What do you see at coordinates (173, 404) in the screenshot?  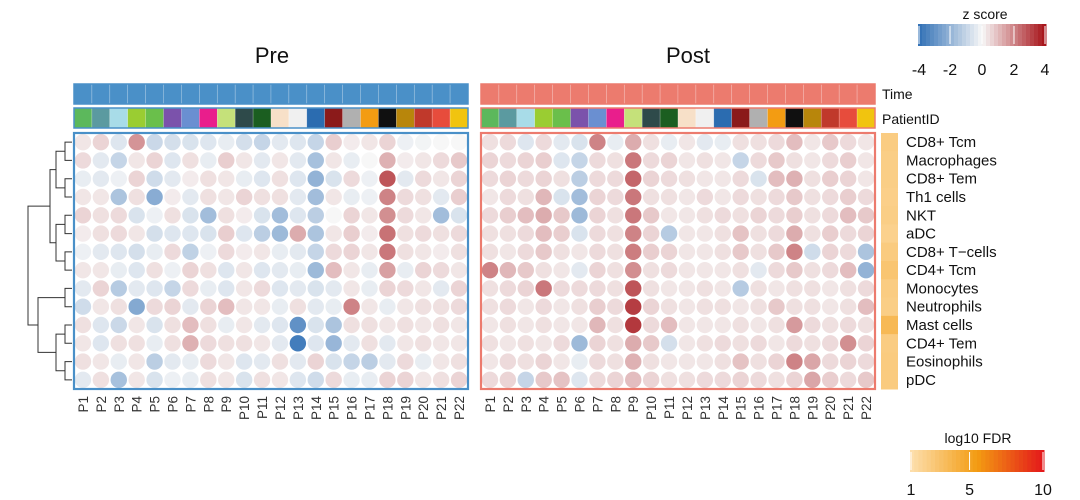 I see `column-label-pre: P6` at bounding box center [173, 404].